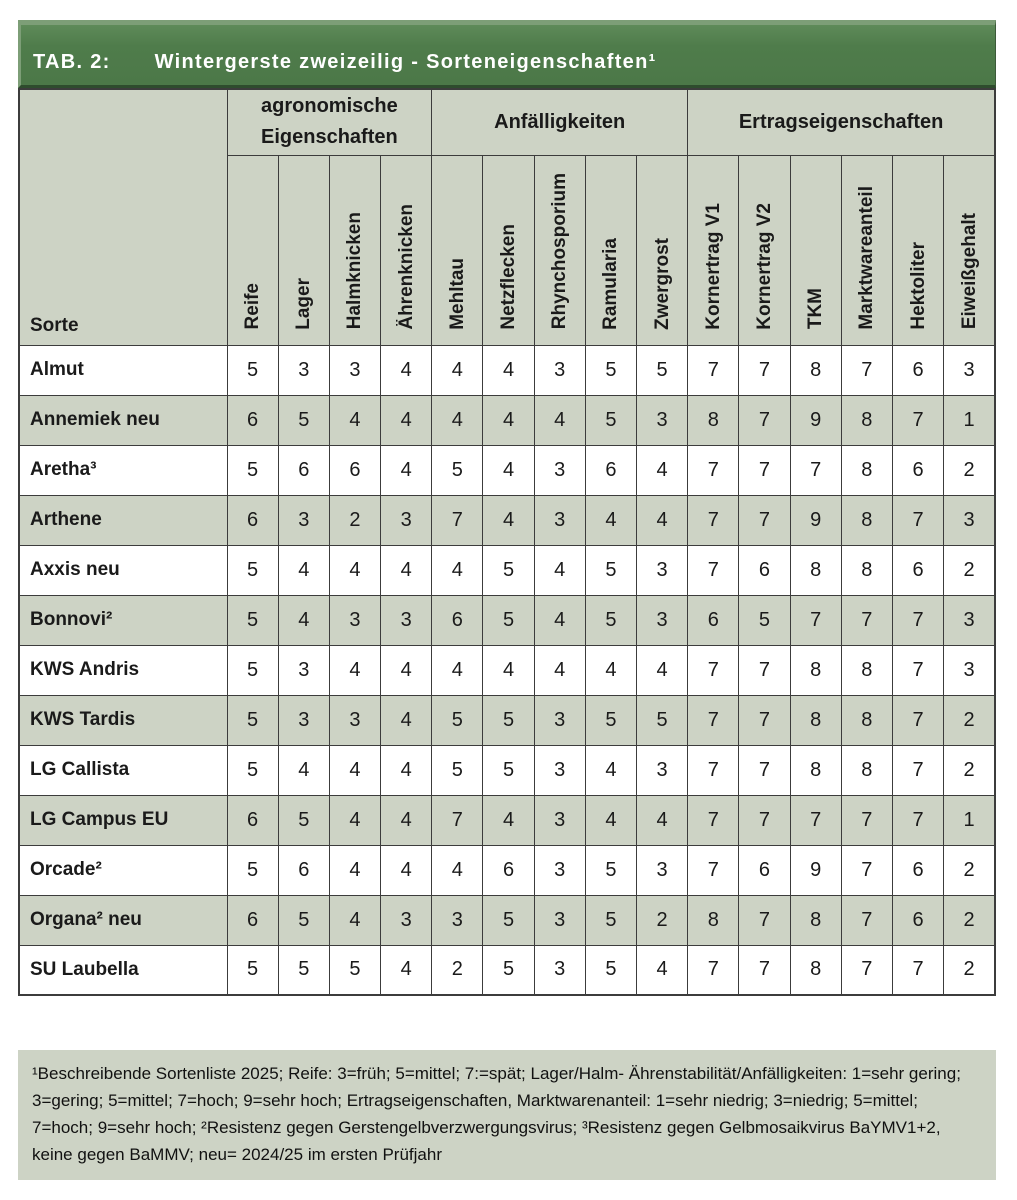 Image resolution: width=1017 pixels, height=1200 pixels. Describe the element at coordinates (764, 250) in the screenshot. I see `column-header: Kornertrag V2` at that location.